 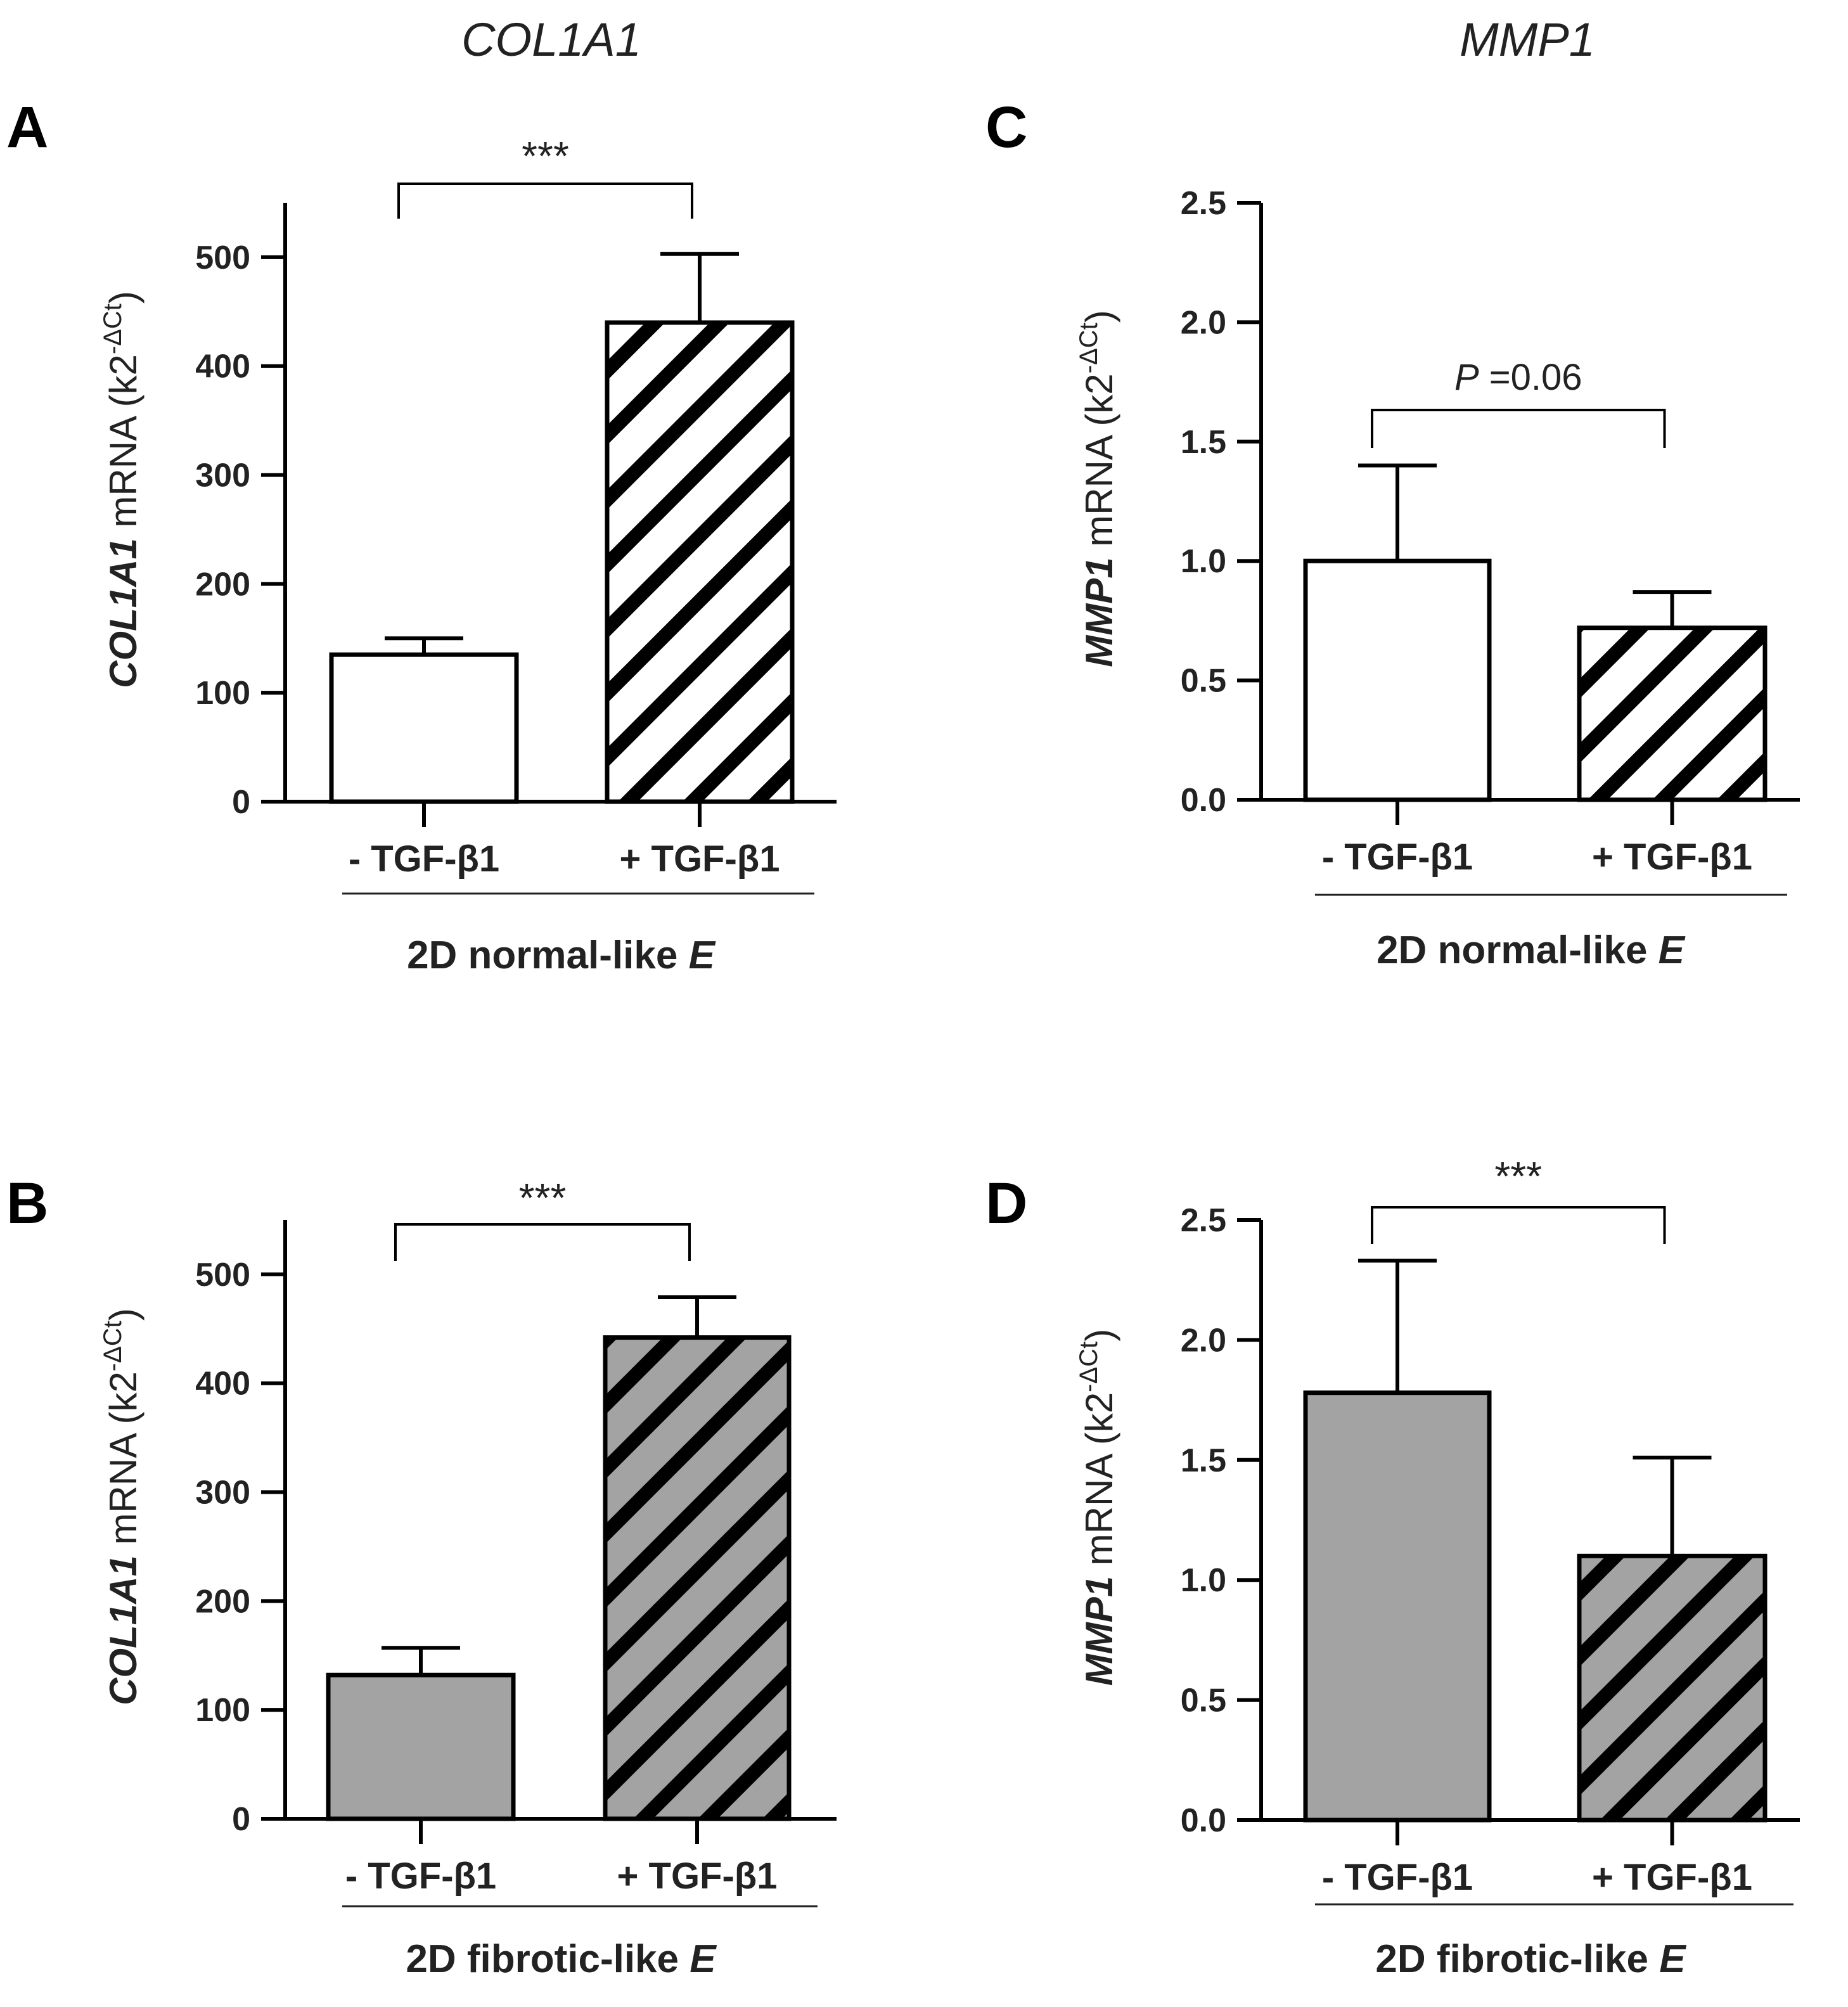 What do you see at coordinates (1518, 377) in the screenshot?
I see `significance-label: P =0.06` at bounding box center [1518, 377].